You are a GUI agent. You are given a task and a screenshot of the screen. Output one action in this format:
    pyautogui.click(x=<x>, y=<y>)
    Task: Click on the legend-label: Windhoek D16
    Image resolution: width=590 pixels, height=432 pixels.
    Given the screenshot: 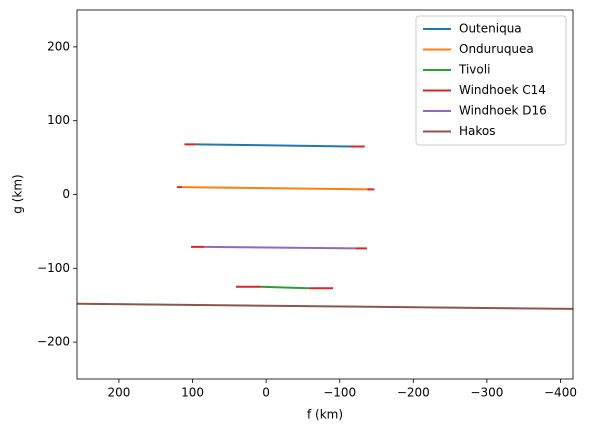 What is the action you would take?
    pyautogui.click(x=503, y=111)
    